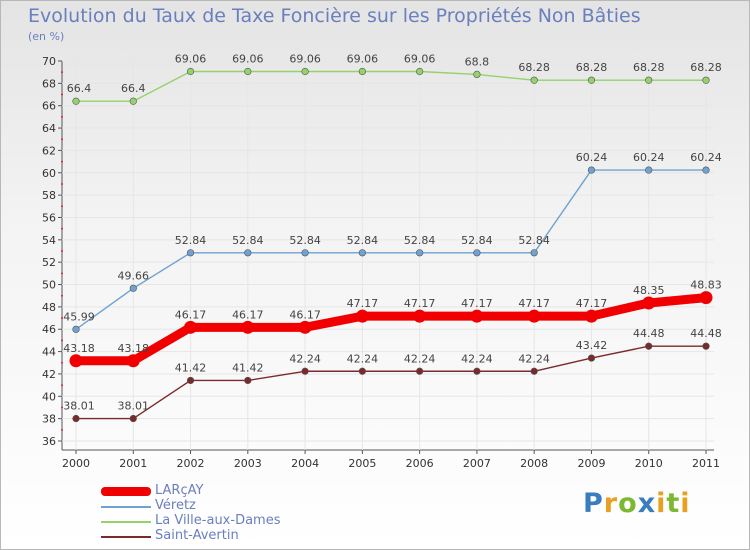 This screenshot has height=550, width=750. Describe the element at coordinates (133, 88) in the screenshot. I see `data-label-la-ville-aux-dames: 66.4` at that location.